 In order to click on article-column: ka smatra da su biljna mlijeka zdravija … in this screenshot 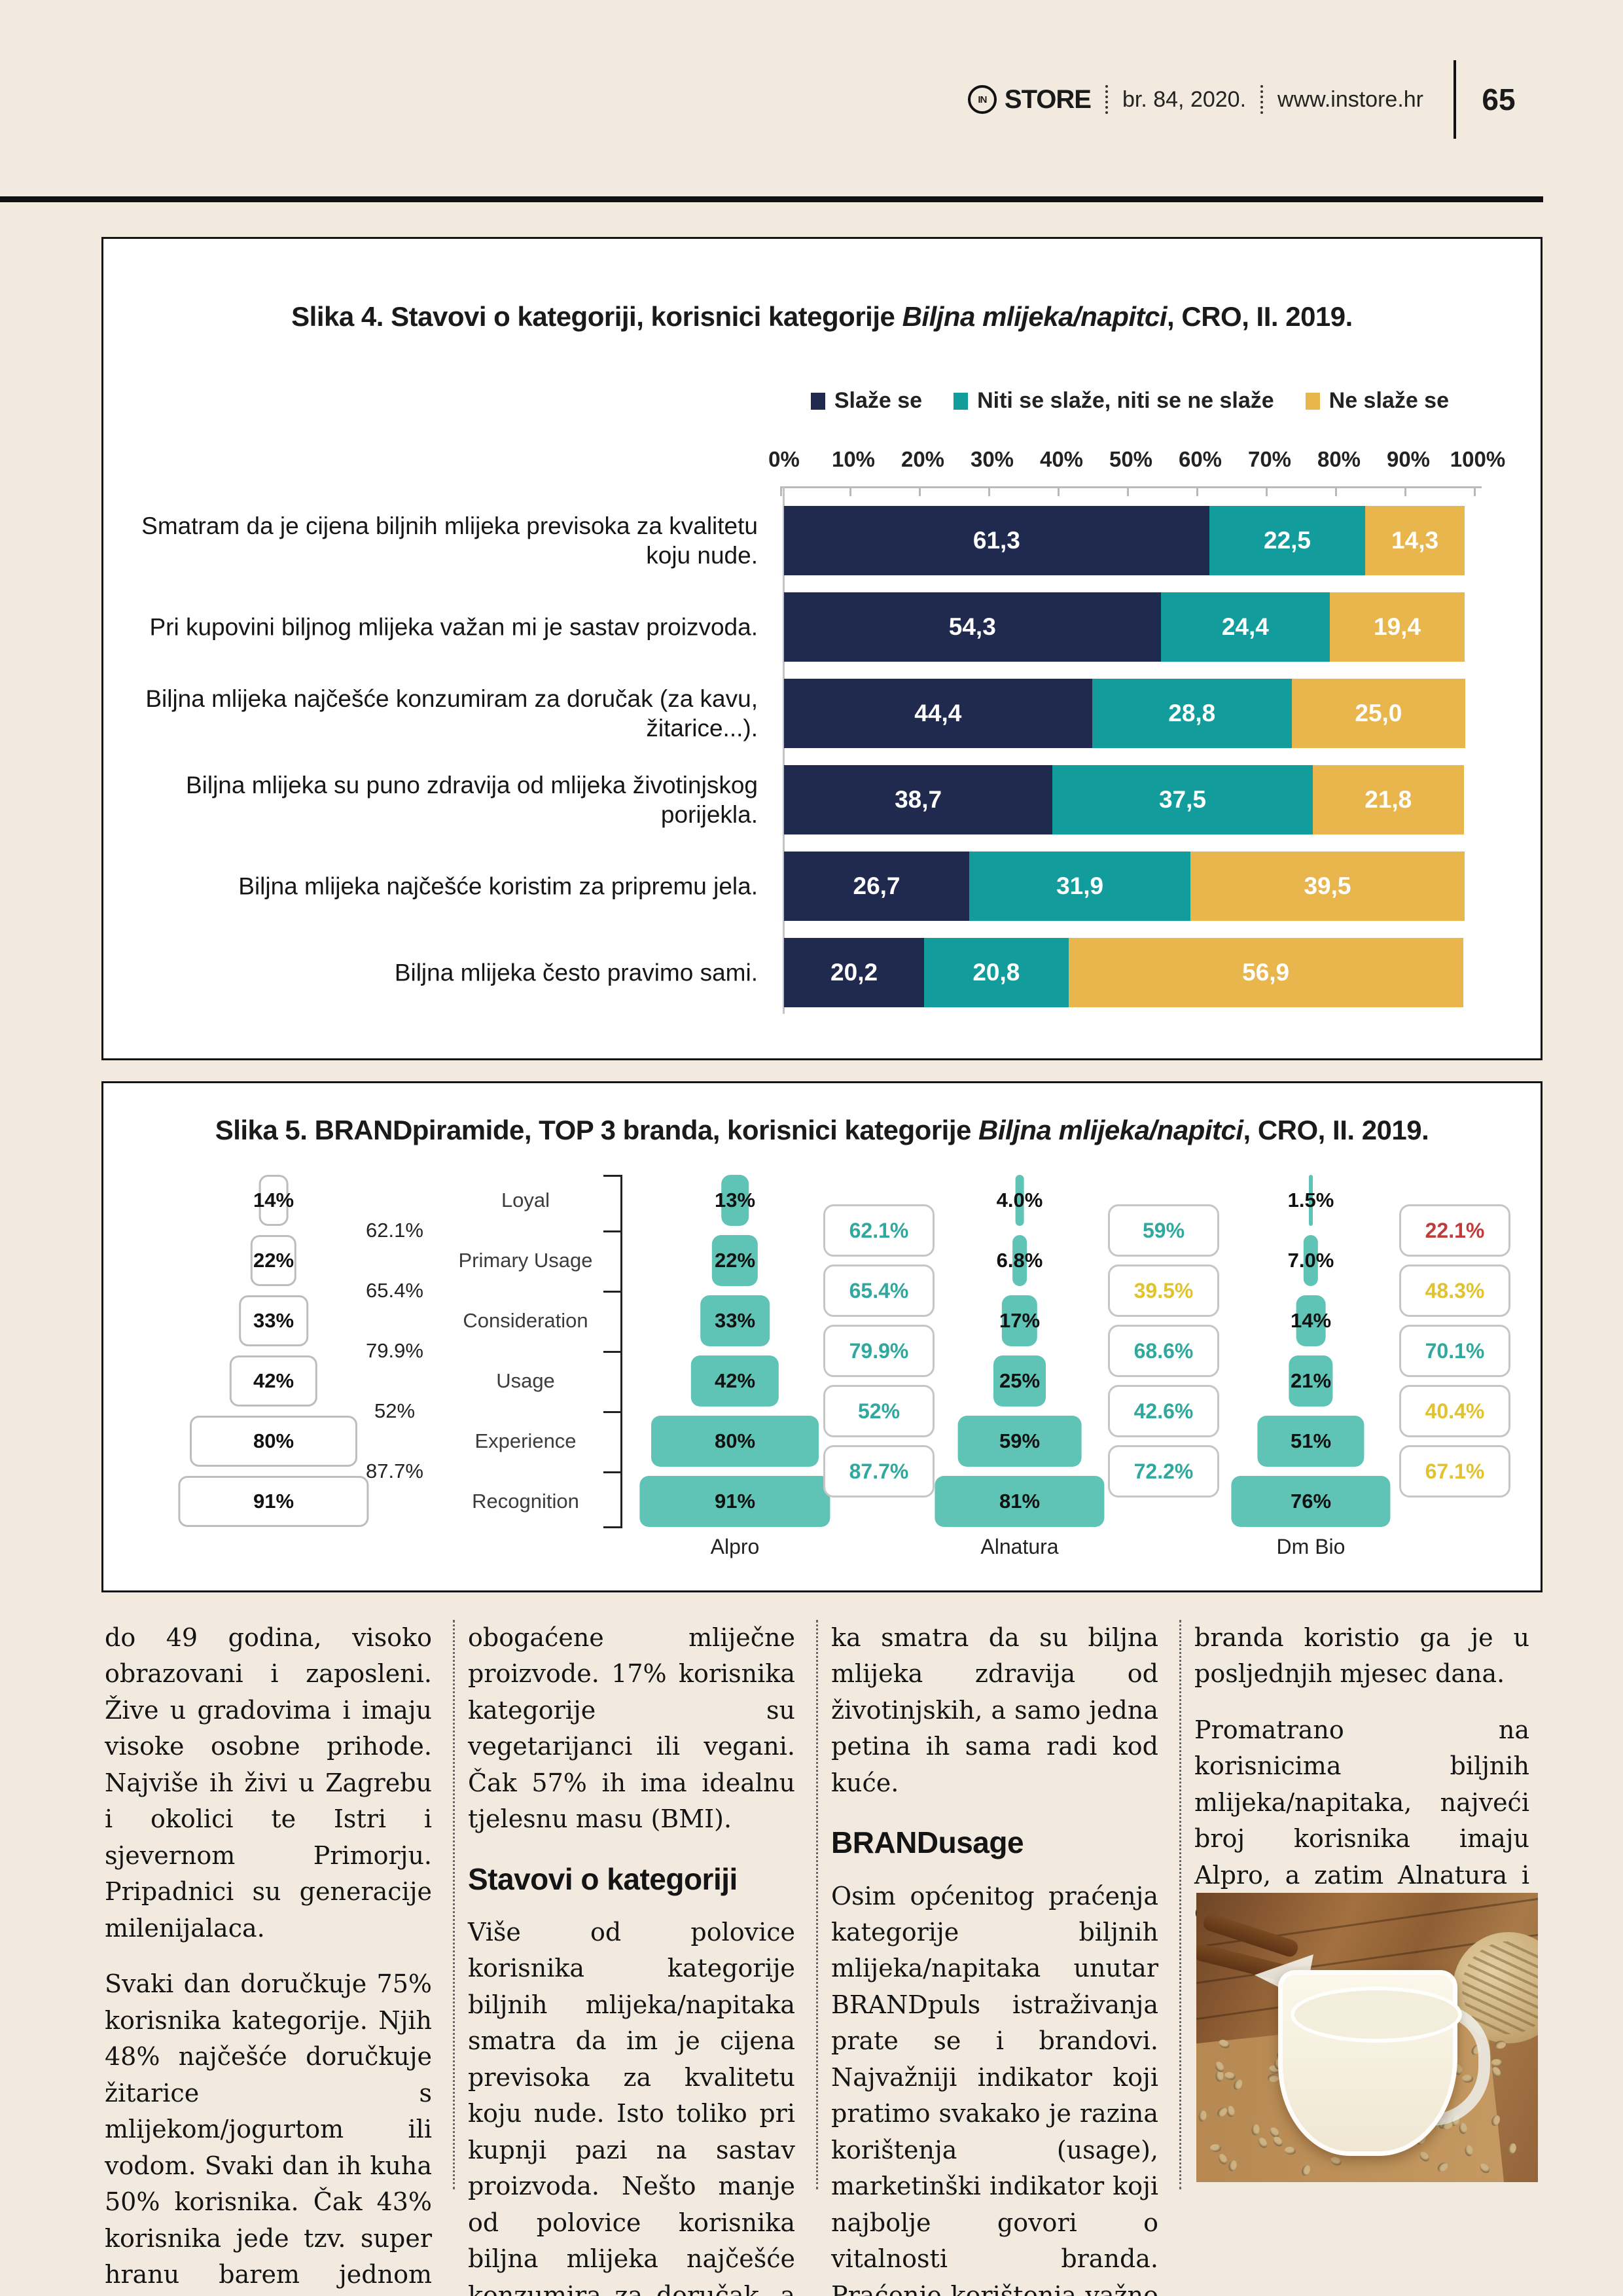, I will do `click(994, 1958)`.